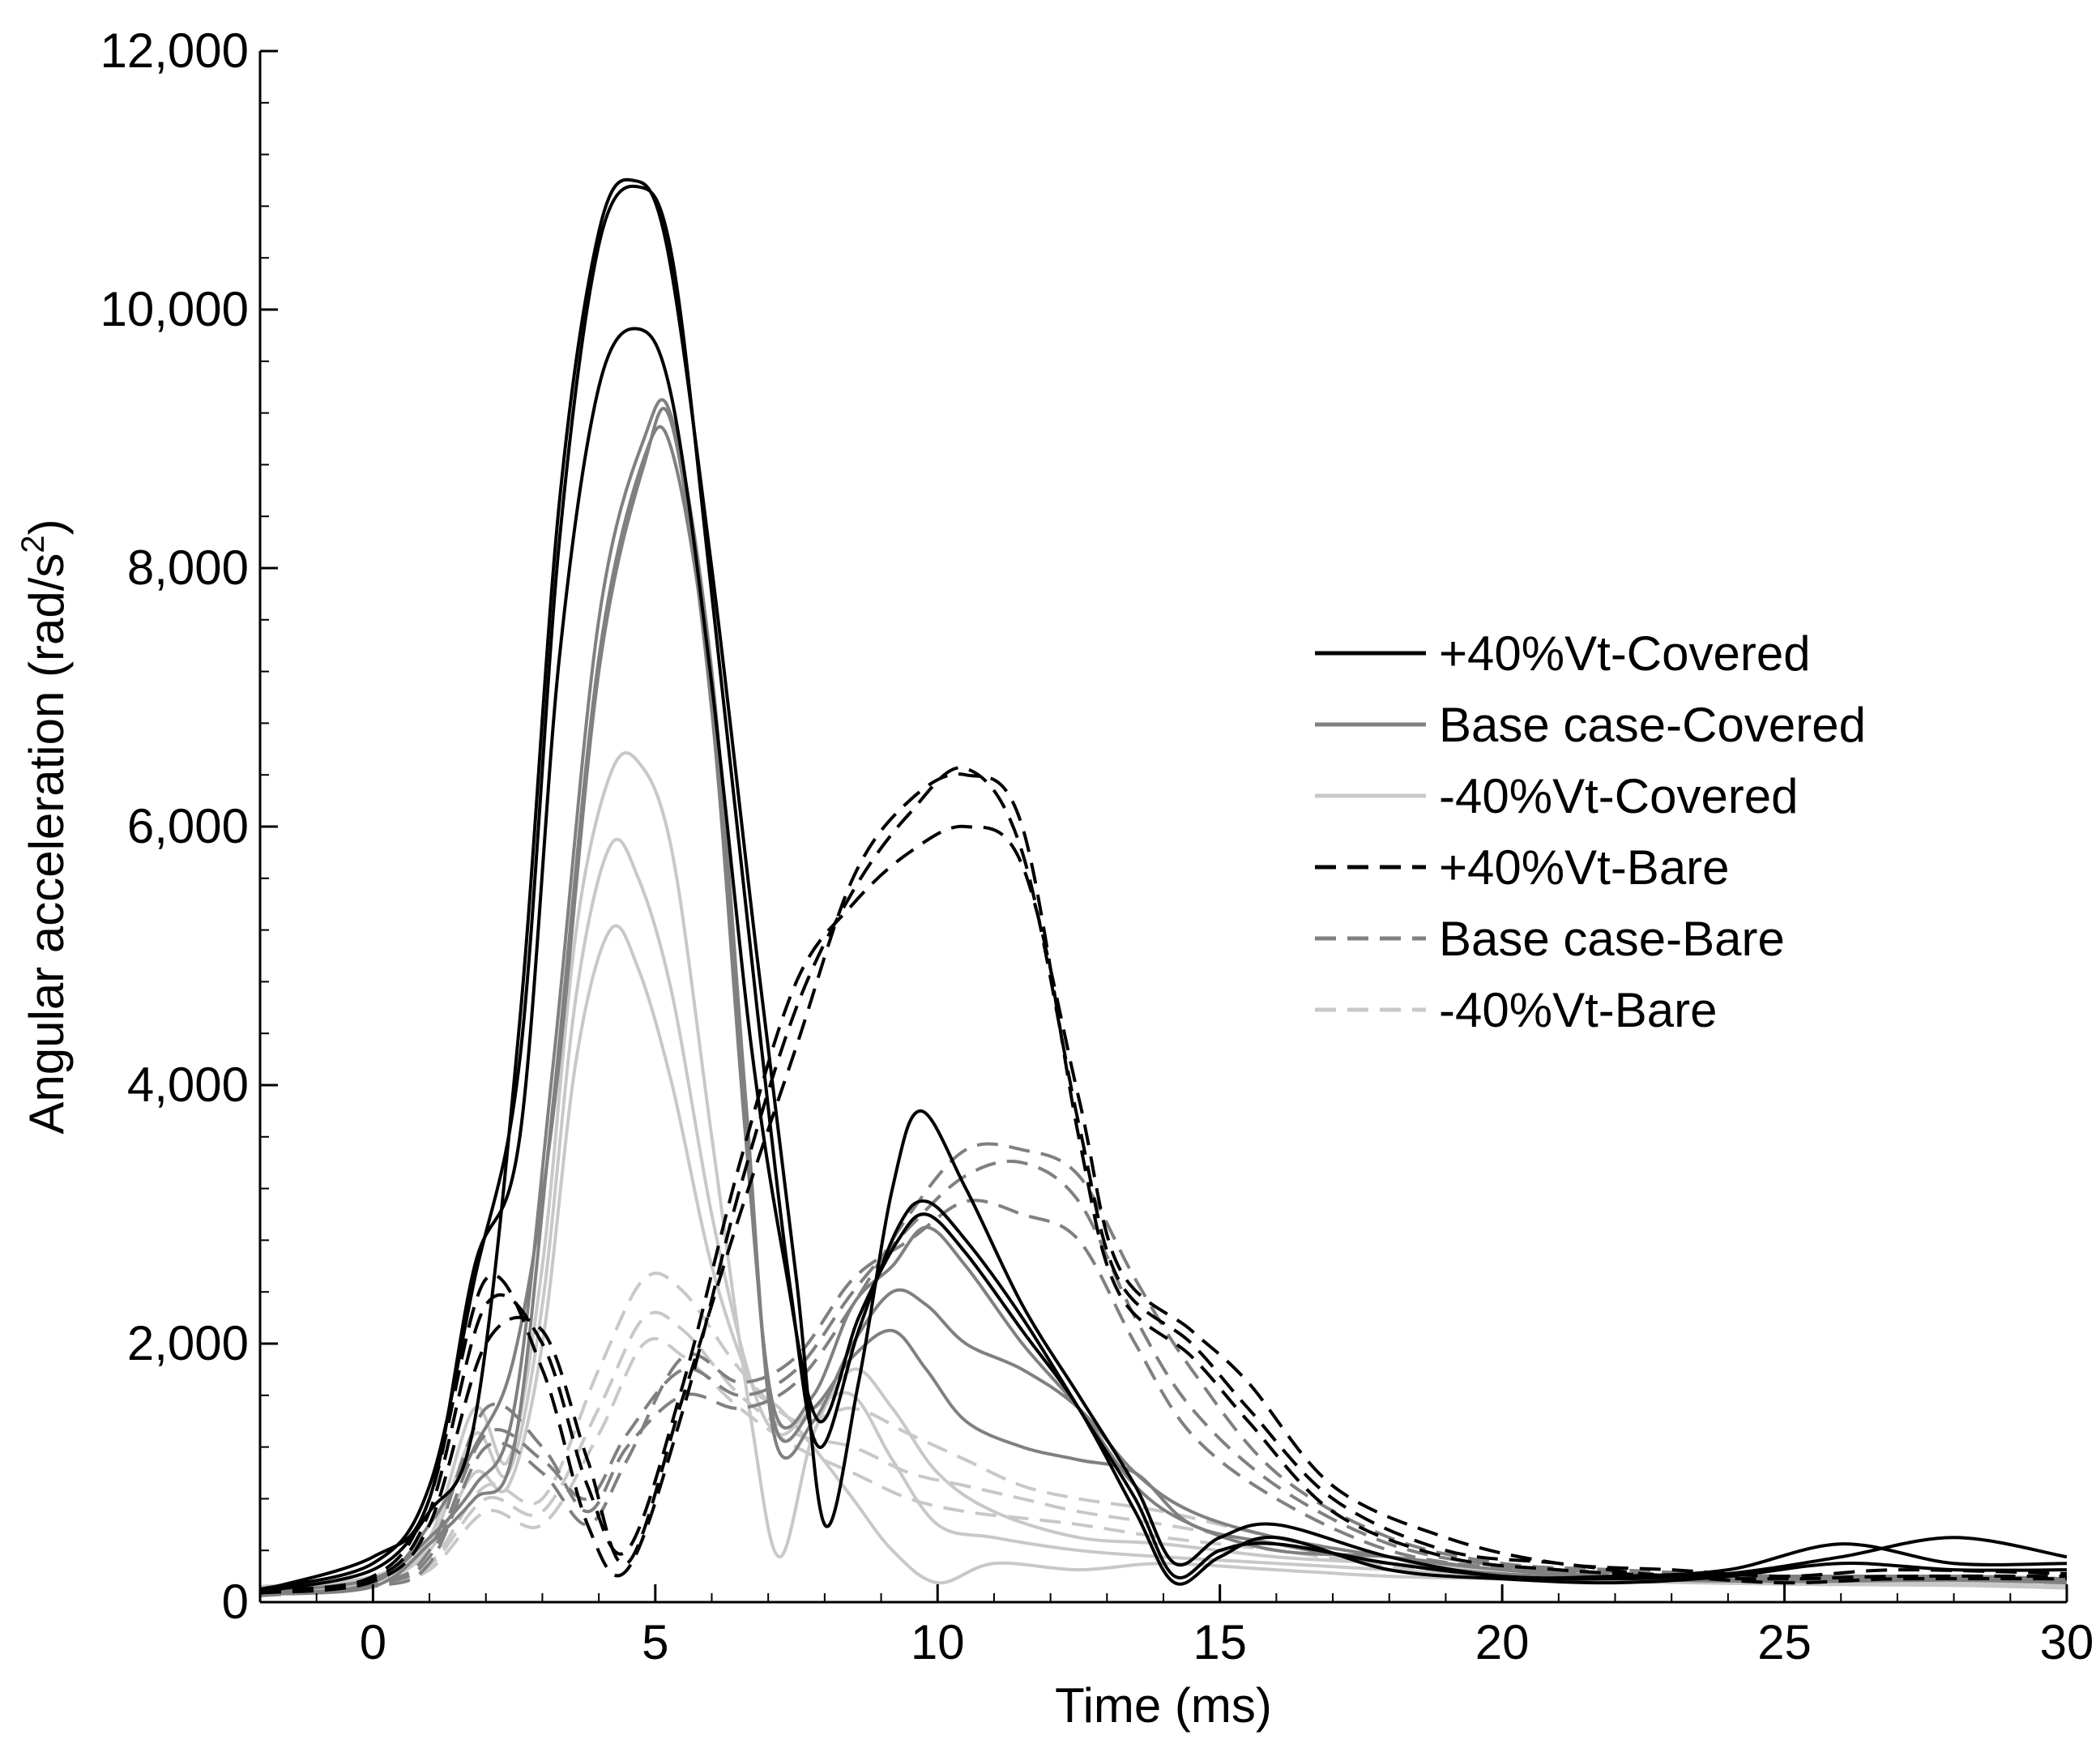 This screenshot has height=1748, width=2100. Describe the element at coordinates (174, 309) in the screenshot. I see `y-tick-label-10000: 10,000` at that location.